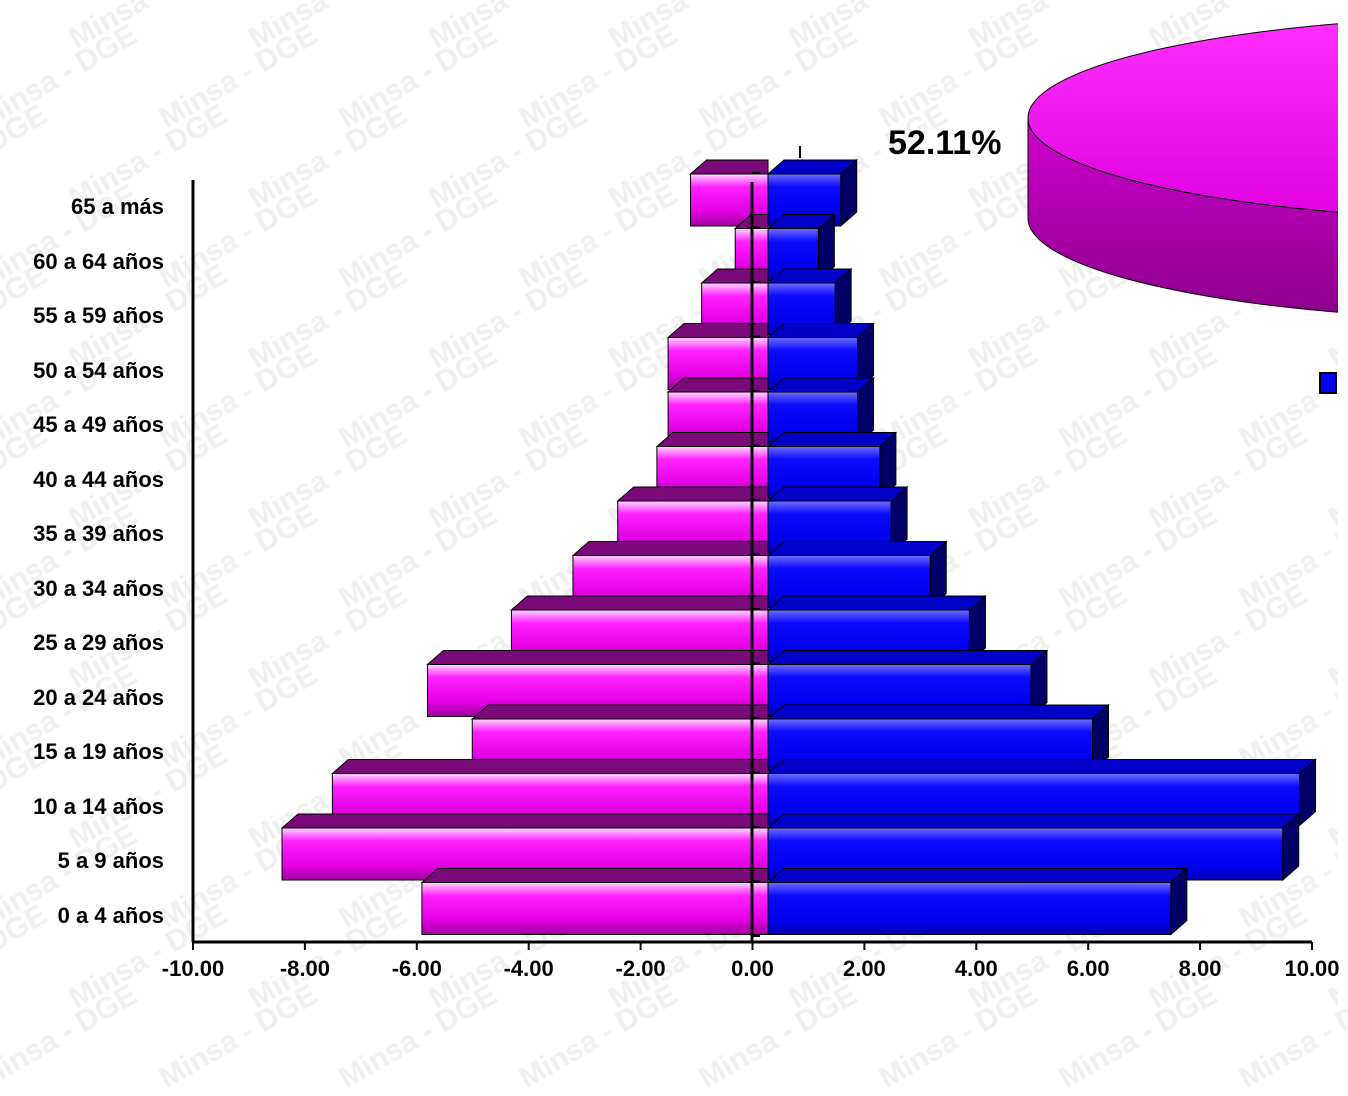 Image resolution: width=1348 pixels, height=1096 pixels. I want to click on x-tick-label: -6.00, so click(416, 968).